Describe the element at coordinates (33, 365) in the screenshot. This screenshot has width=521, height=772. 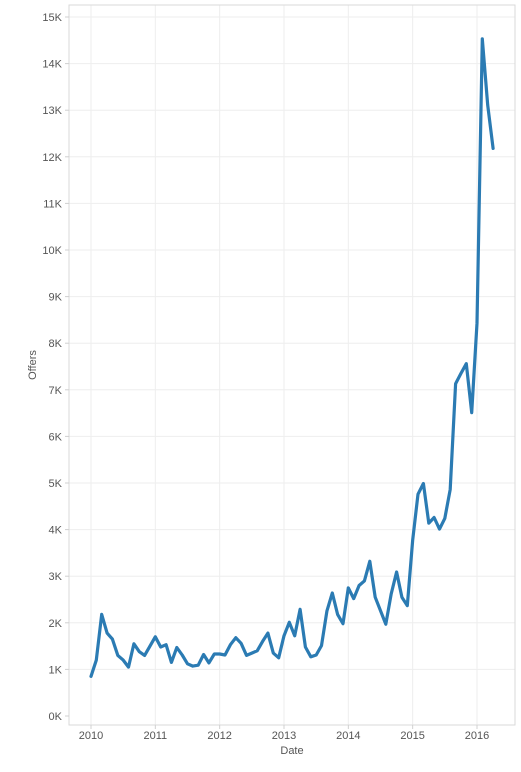
I see `y-axis-title: Offers` at that location.